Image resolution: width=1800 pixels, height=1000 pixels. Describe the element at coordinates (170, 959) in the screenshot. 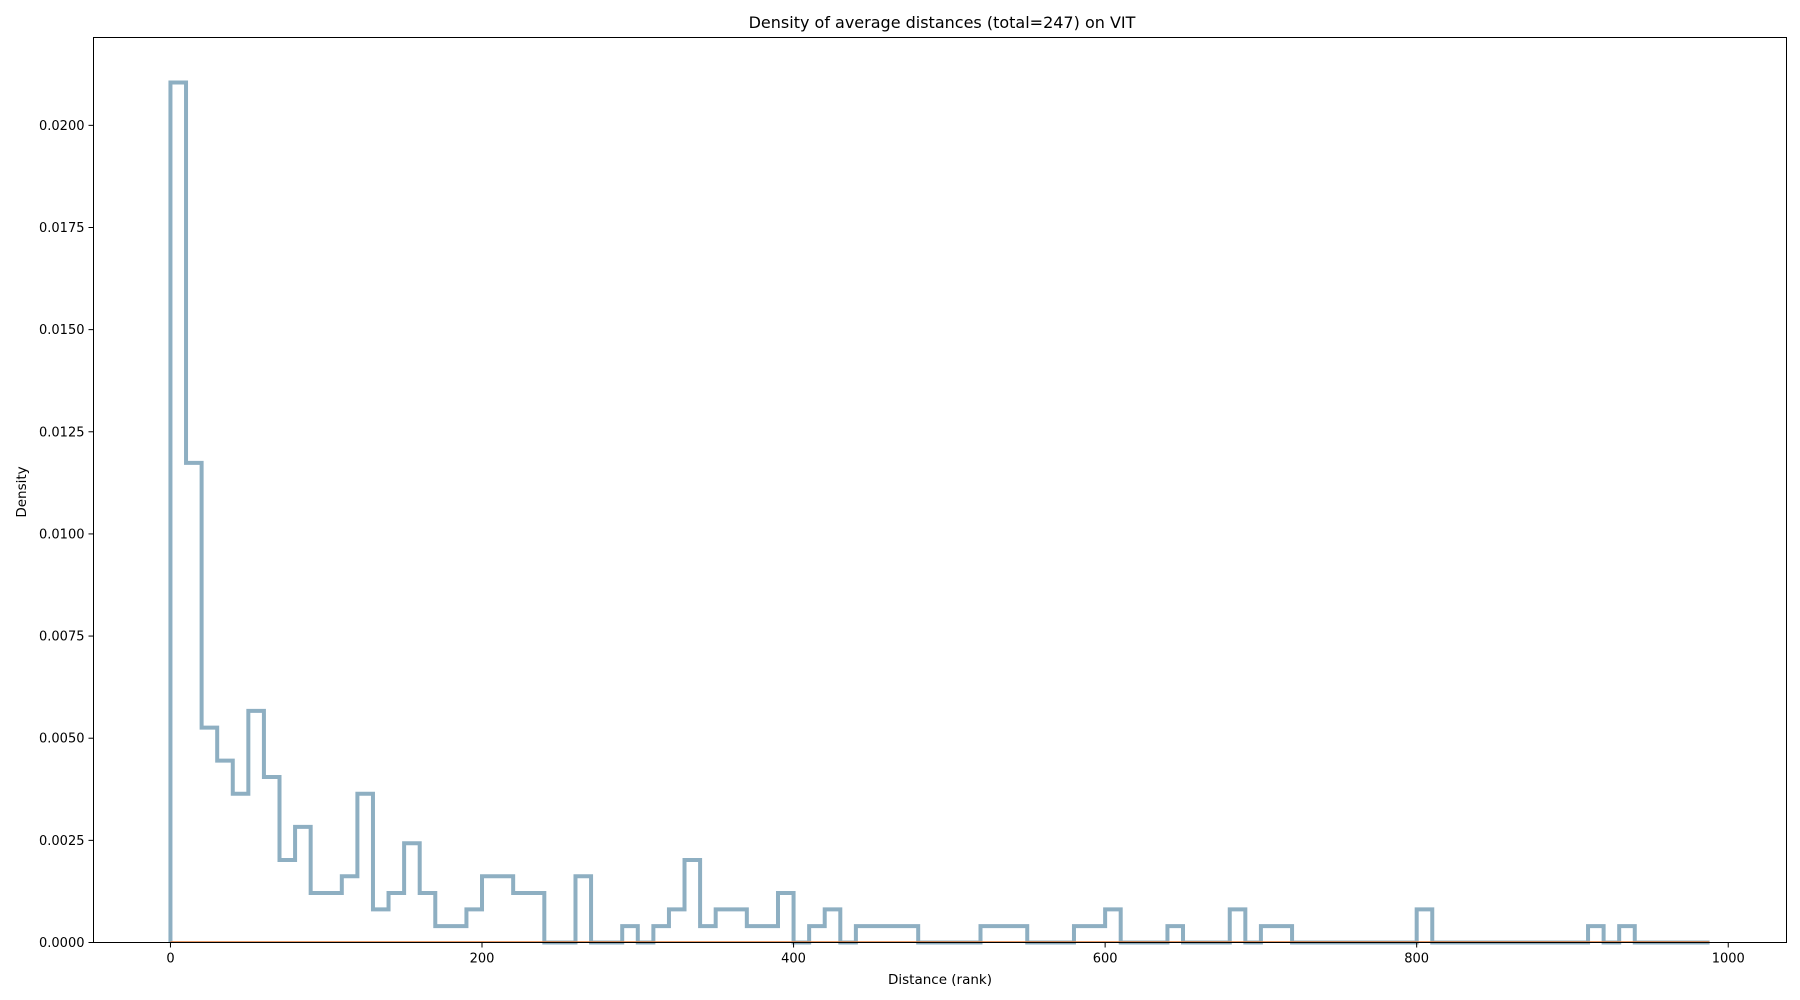

I see `x-tick-label: 0` at that location.